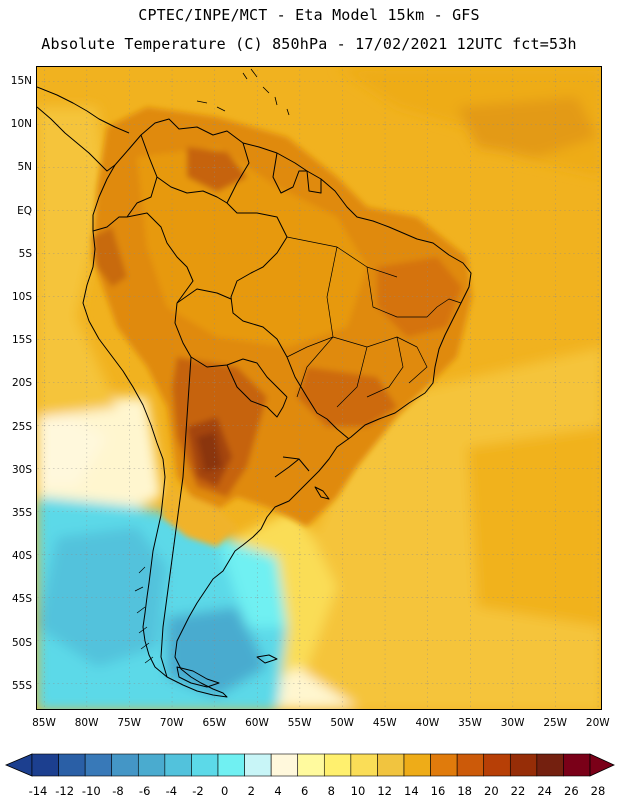 Image resolution: width=618 pixels, height=800 pixels. I want to click on colorbar-tick-label: 10, so click(358, 791).